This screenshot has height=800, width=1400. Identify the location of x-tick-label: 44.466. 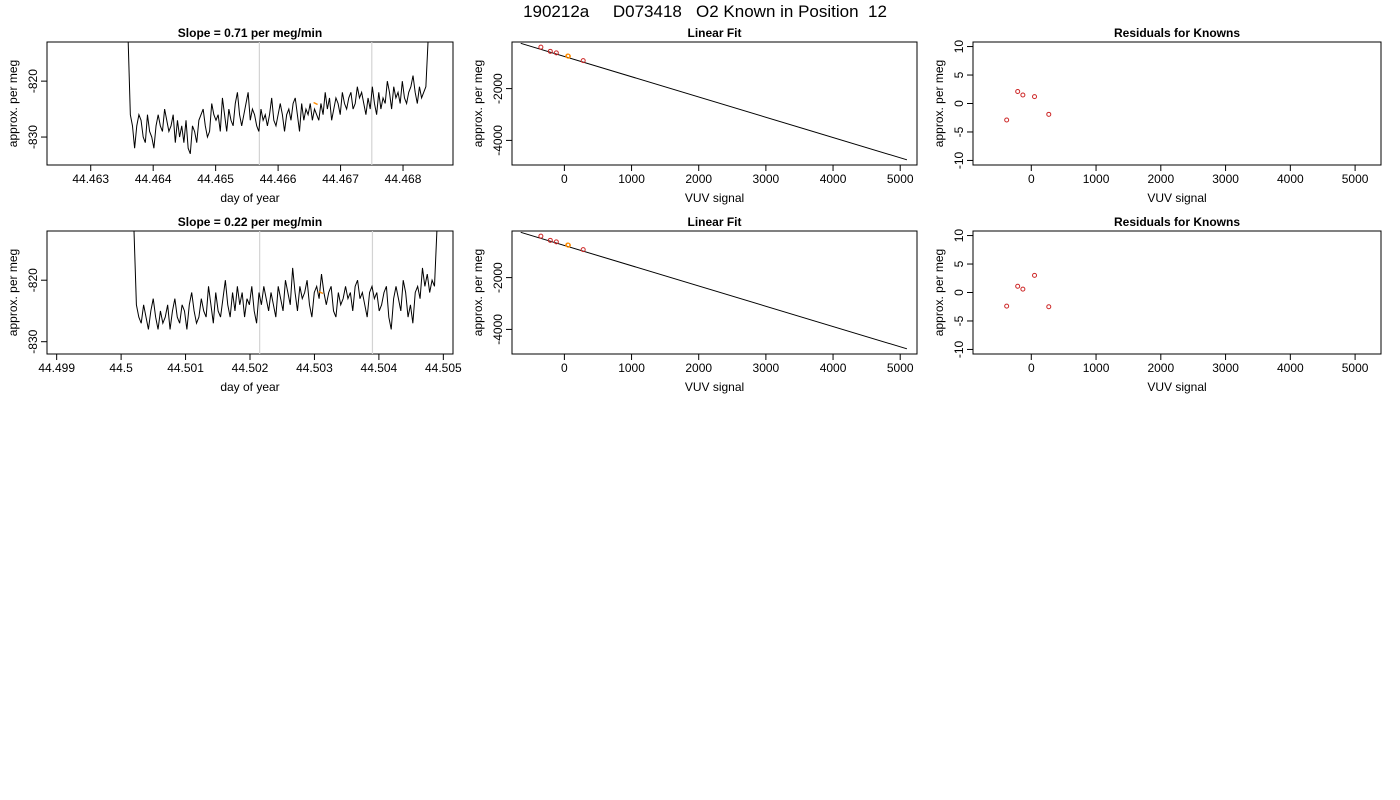
(278, 179).